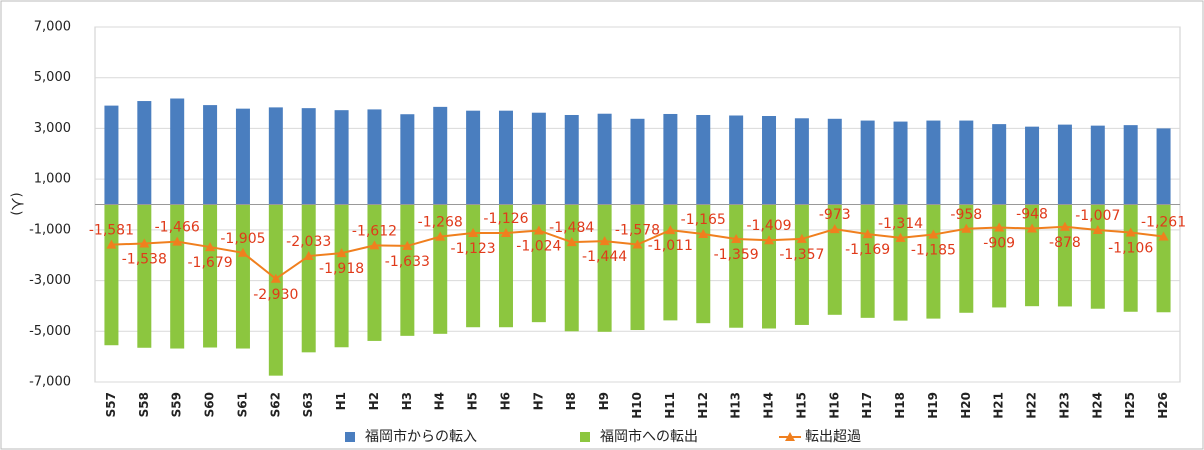 The image size is (1204, 450). I want to click on data-label: -1,169, so click(867, 250).